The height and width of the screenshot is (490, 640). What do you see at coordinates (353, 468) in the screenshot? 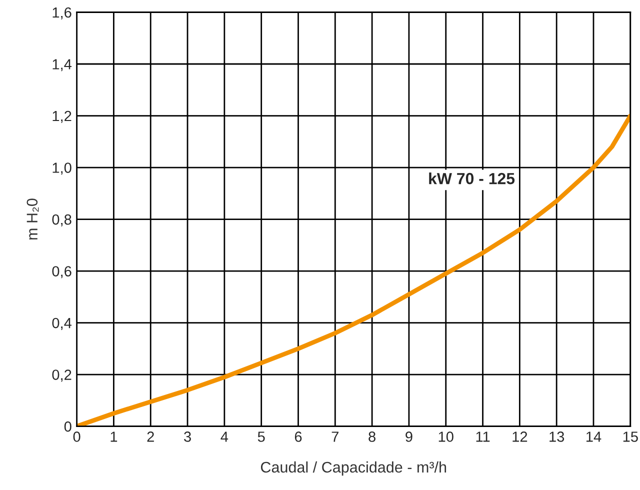
I see `x-axis-title: Caudal / Capacidade - m³/h` at bounding box center [353, 468].